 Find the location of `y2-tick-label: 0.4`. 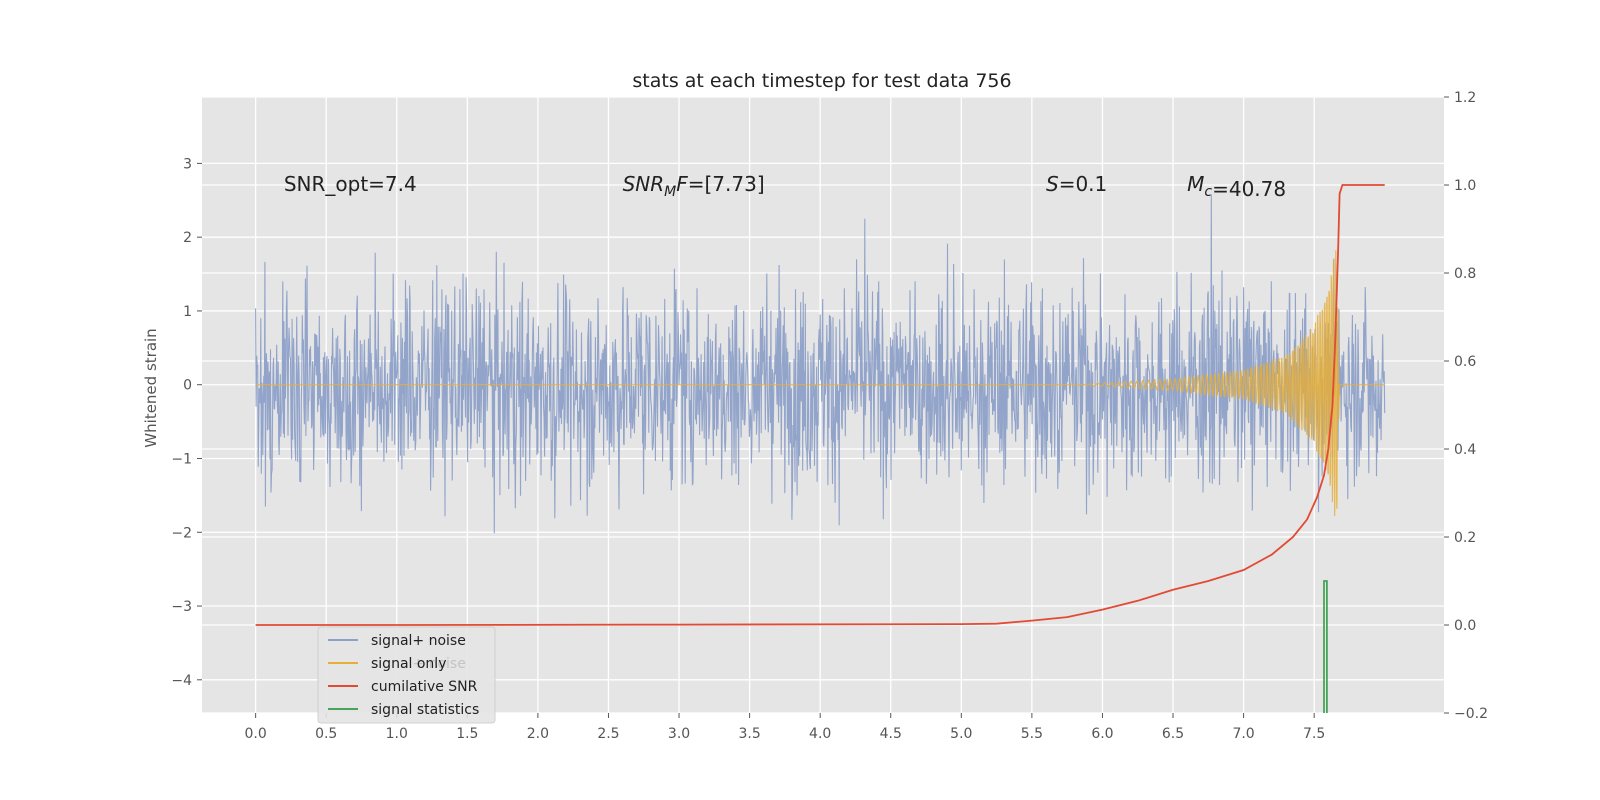

y2-tick-label: 0.4 is located at coordinates (1465, 450).